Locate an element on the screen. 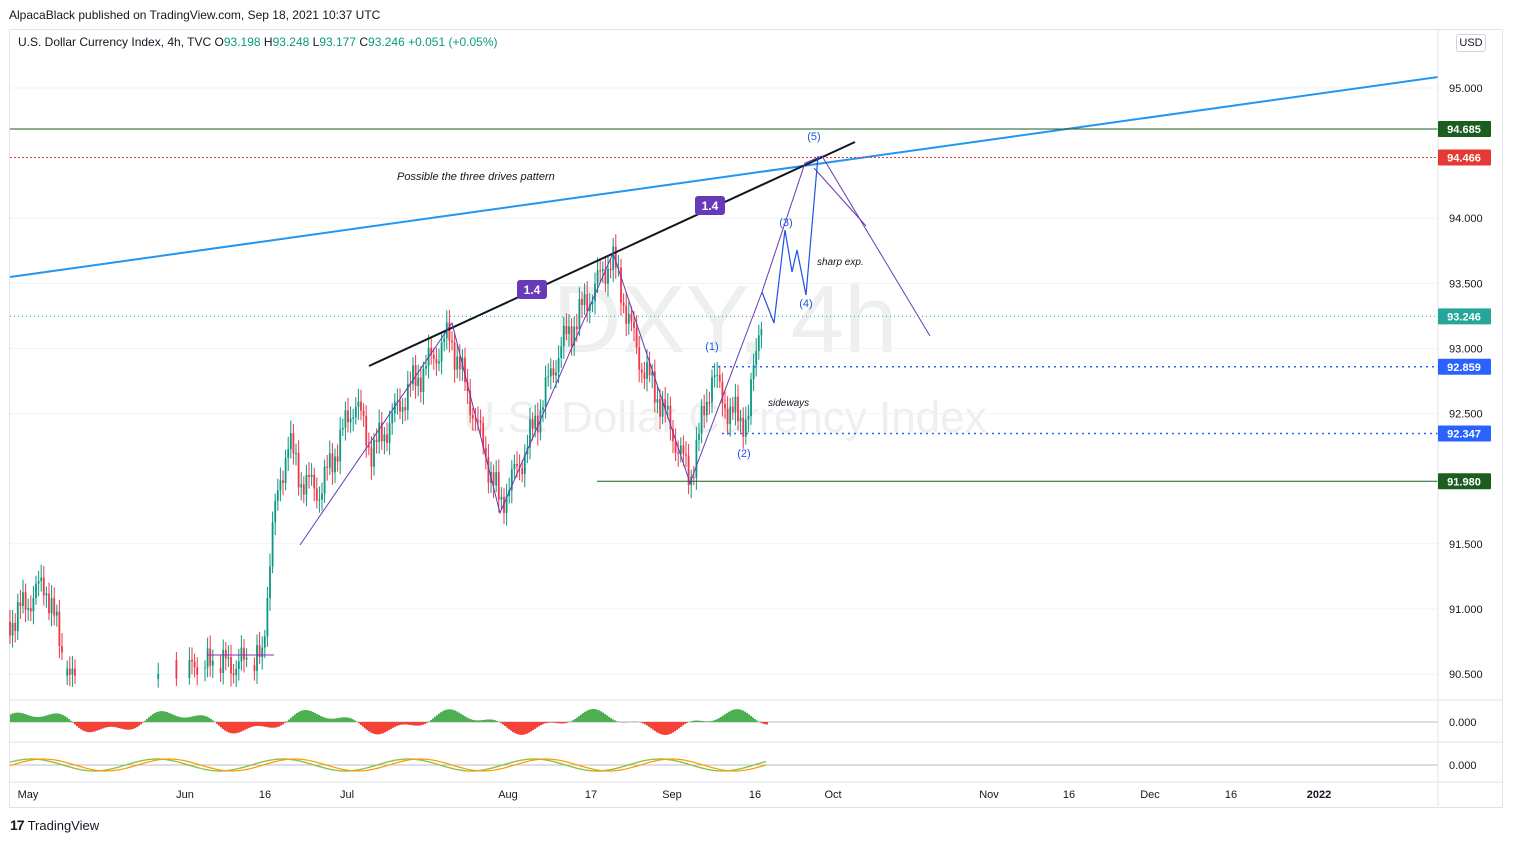 The image size is (1513, 843). close-label: C is located at coordinates (364, 42).